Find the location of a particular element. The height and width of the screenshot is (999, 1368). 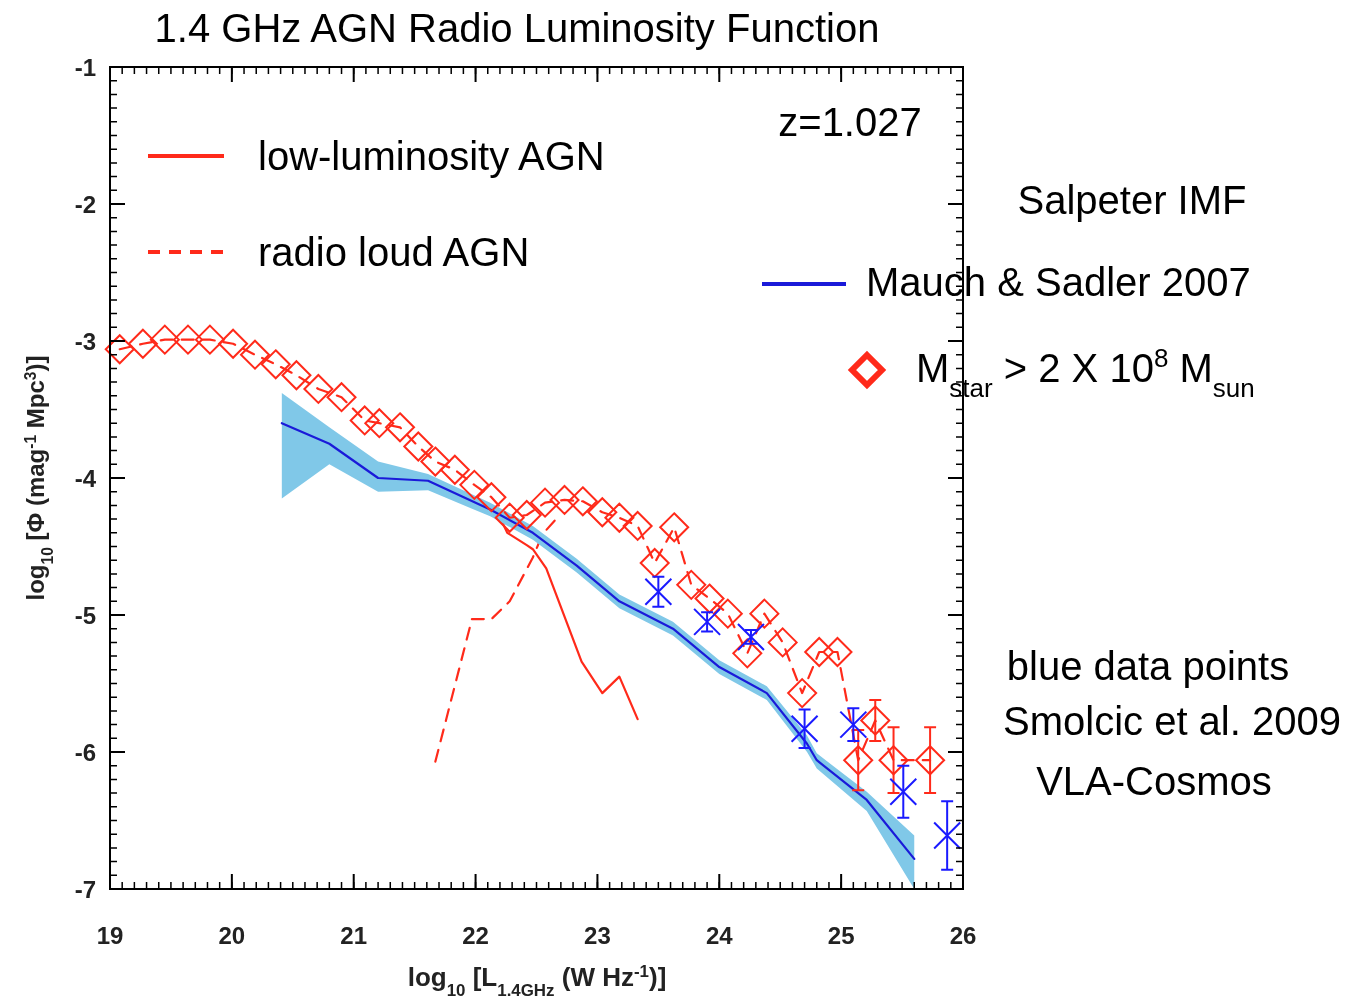

x-tick-label: 19 is located at coordinates (110, 935).